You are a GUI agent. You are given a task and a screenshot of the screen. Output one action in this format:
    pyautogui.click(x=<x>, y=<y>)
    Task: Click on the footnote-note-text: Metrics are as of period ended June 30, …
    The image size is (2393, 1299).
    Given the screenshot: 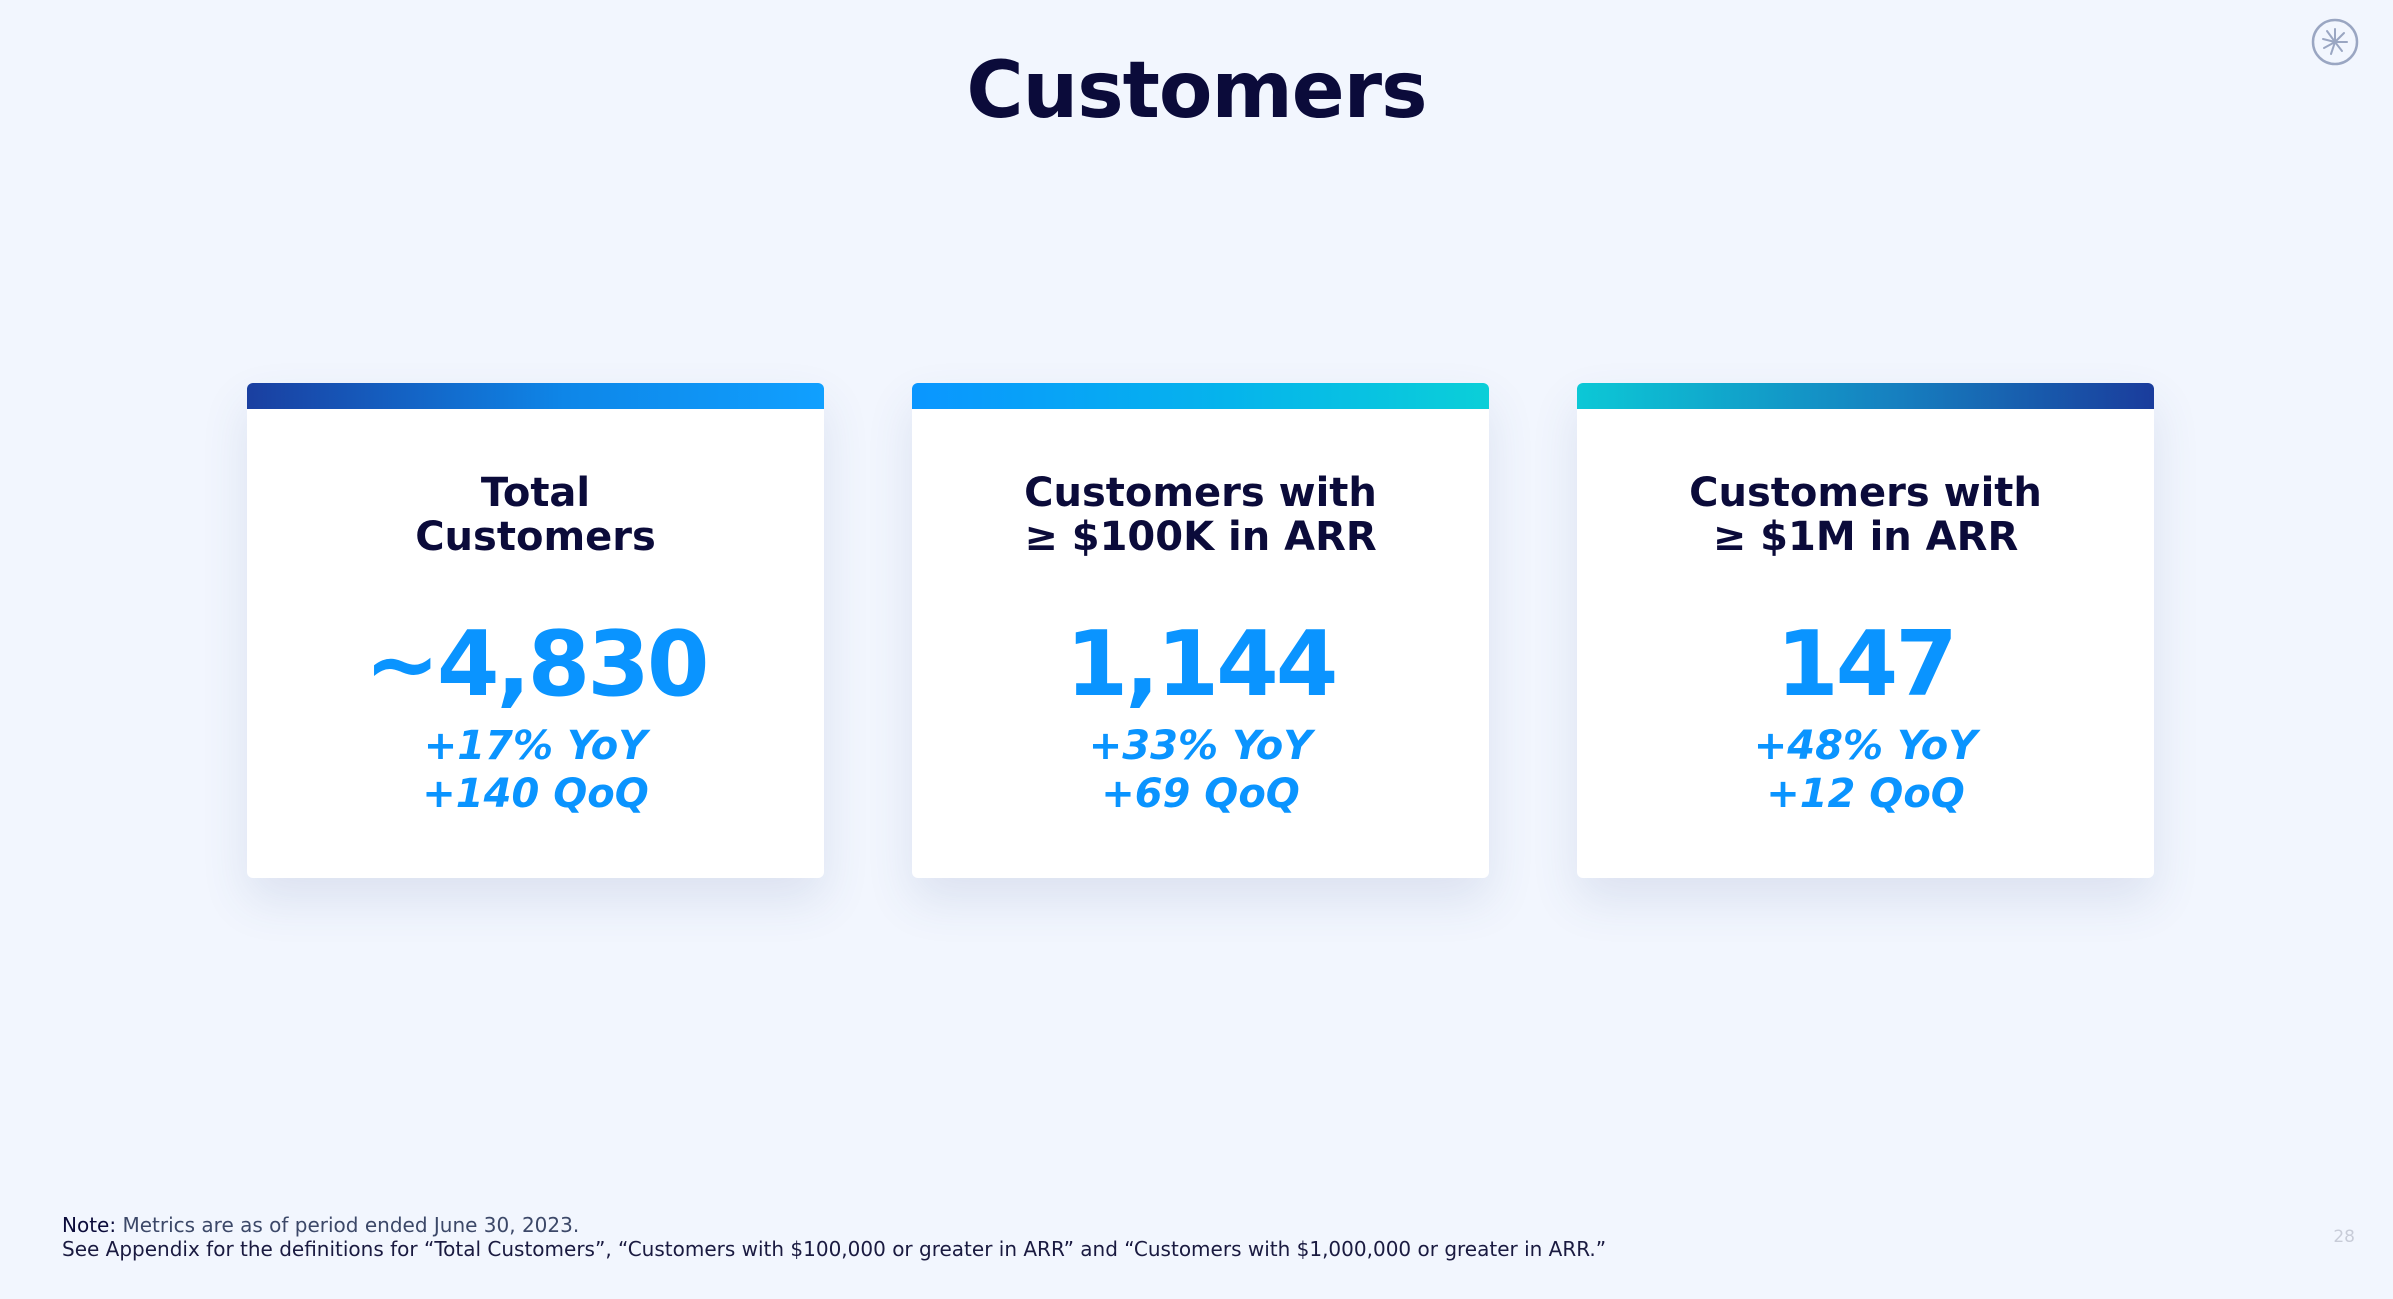 What is the action you would take?
    pyautogui.click(x=351, y=1225)
    